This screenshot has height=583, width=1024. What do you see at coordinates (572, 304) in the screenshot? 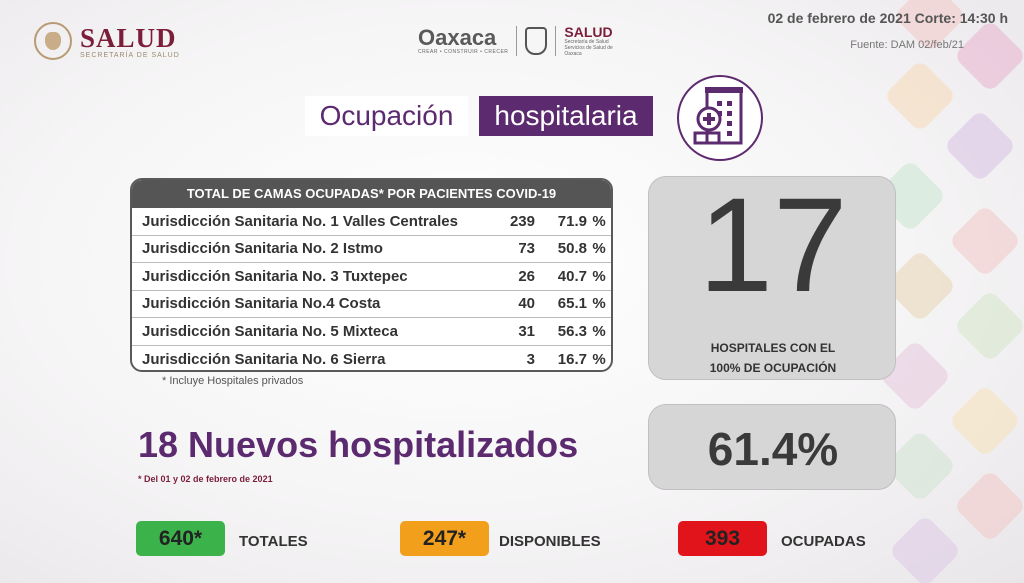
I see `occupancy-percent: 65.1` at bounding box center [572, 304].